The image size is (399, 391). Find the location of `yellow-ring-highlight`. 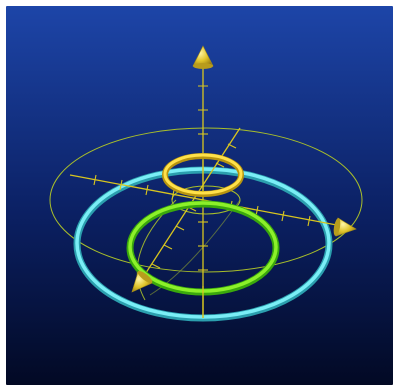

yellow-ring-highlight is located at coordinates (203, 174).